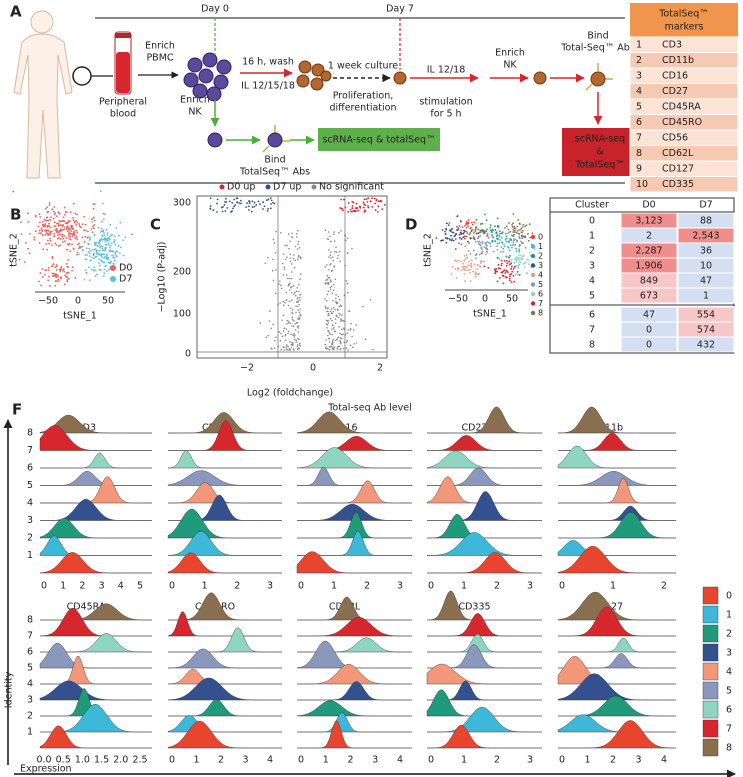 The width and height of the screenshot is (743, 777). I want to click on table-cell: 5, so click(592, 296).